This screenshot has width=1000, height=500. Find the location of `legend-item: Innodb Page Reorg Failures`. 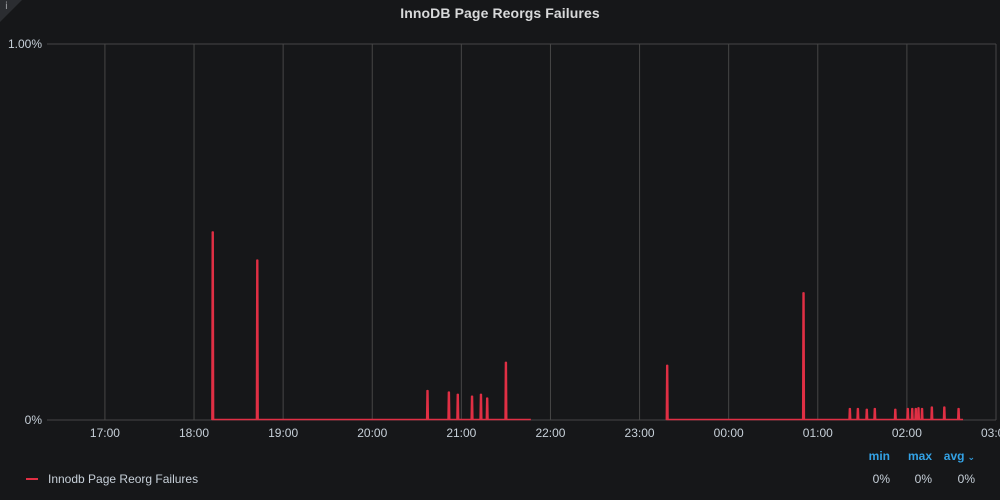

legend-item: Innodb Page Reorg Failures is located at coordinates (112, 479).